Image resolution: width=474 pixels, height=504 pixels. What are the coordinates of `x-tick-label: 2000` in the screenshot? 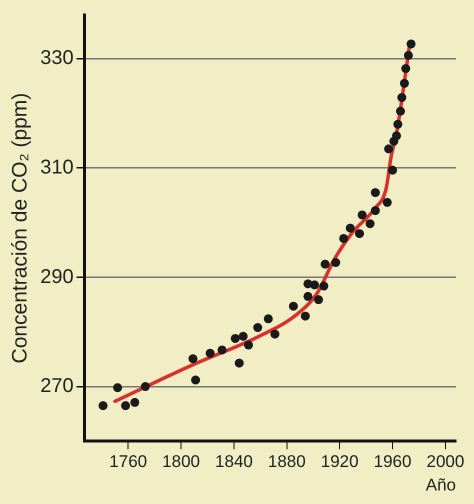 It's located at (445, 462).